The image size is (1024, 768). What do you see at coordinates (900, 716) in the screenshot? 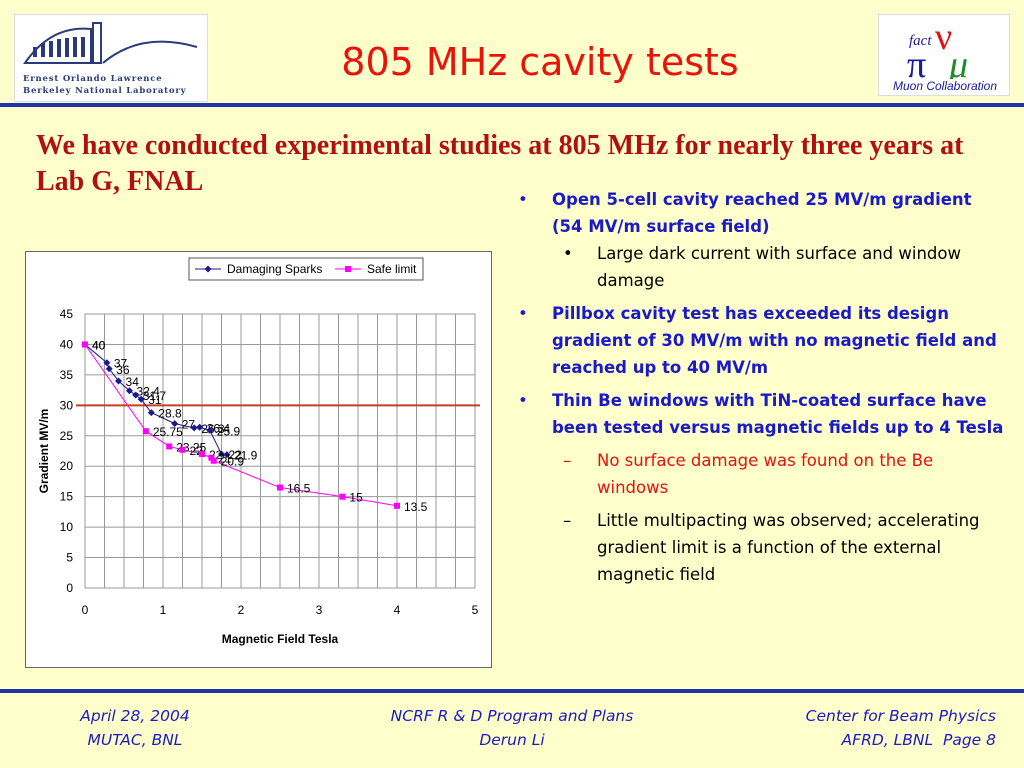
I see `footer-org: Center for Beam Physics` at bounding box center [900, 716].